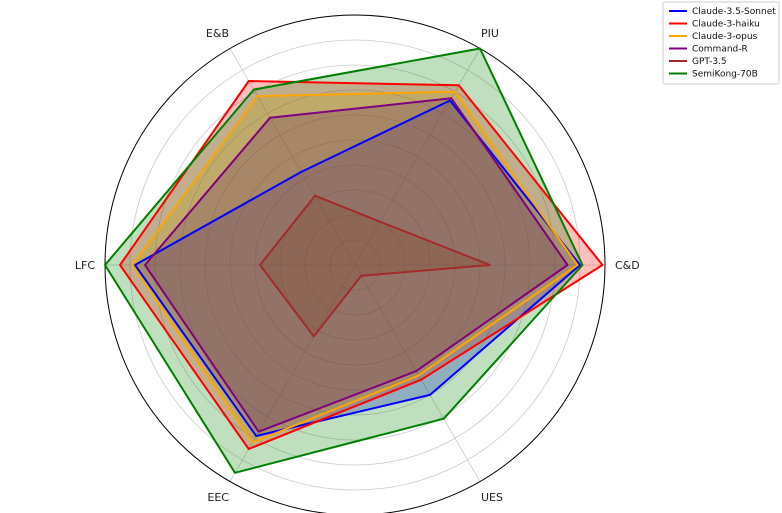 This screenshot has width=782, height=513. What do you see at coordinates (492, 497) in the screenshot?
I see `axis-label-5: UES` at bounding box center [492, 497].